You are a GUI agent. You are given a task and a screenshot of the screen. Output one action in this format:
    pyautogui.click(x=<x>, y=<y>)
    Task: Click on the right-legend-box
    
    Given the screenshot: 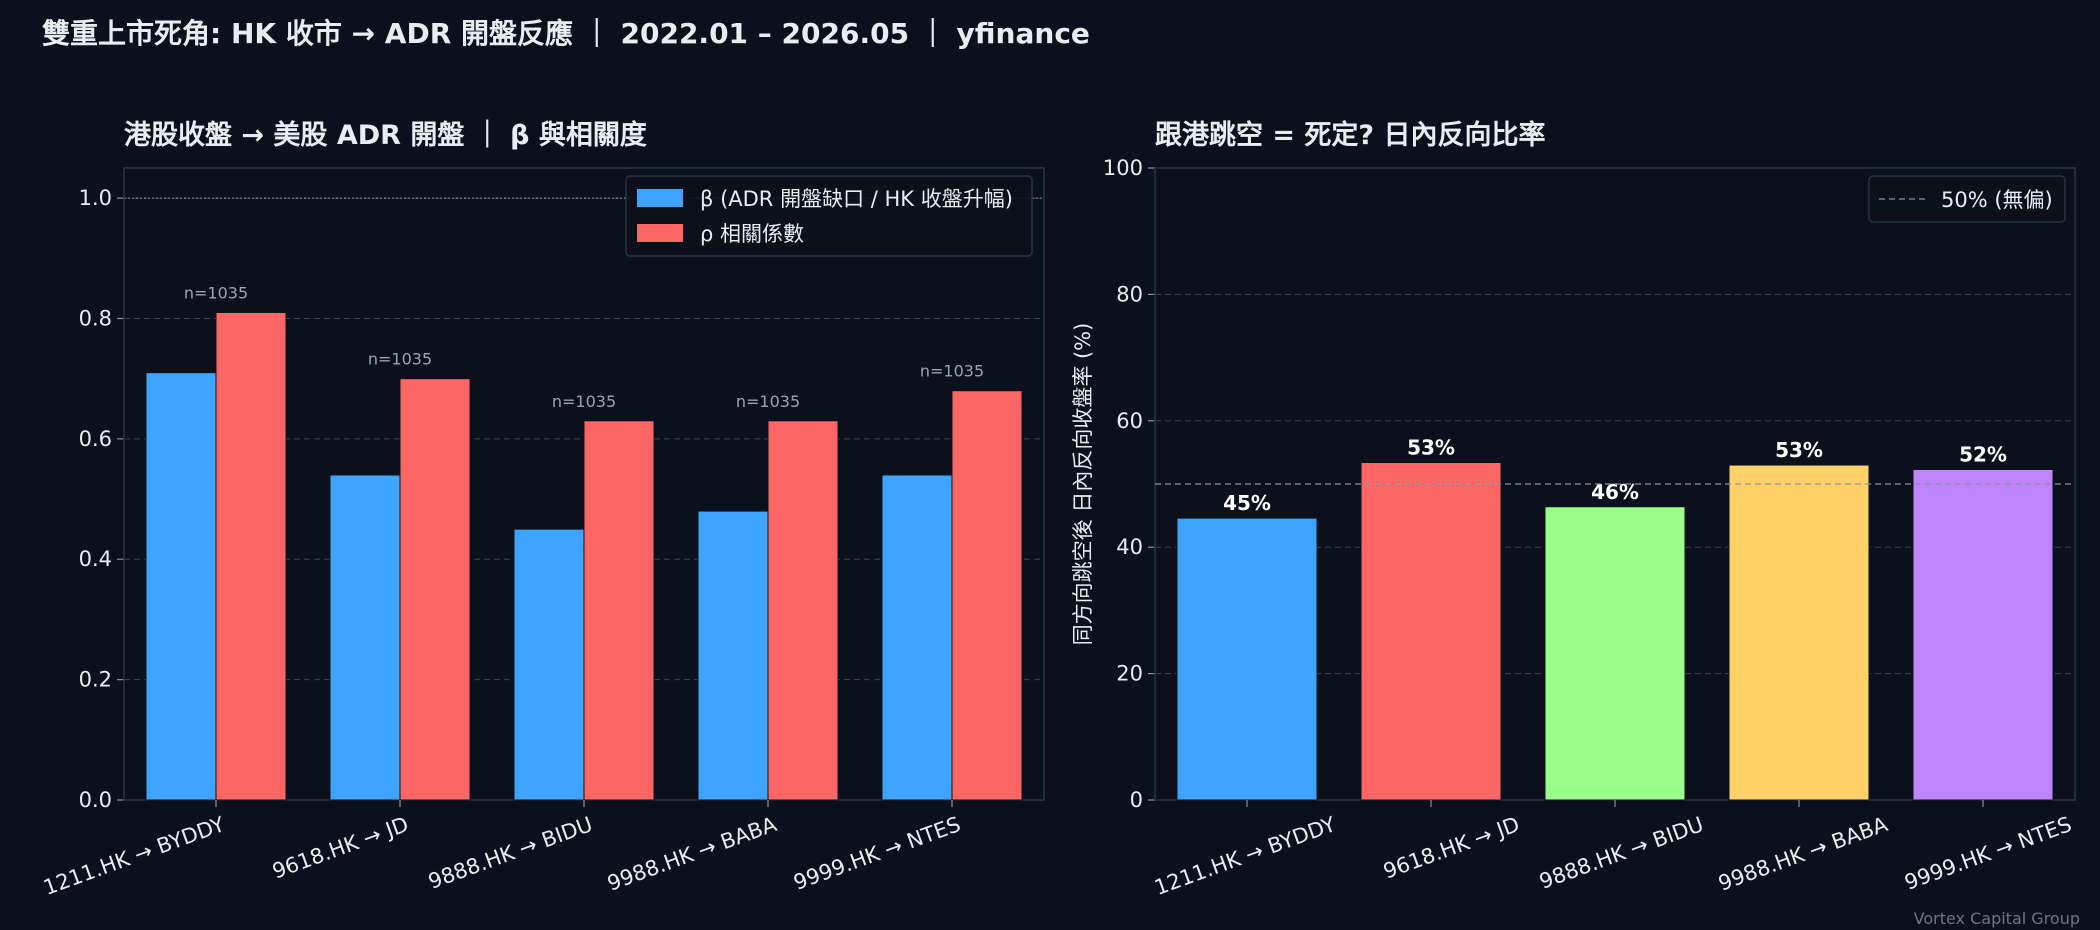 What is the action you would take?
    pyautogui.click(x=1967, y=199)
    